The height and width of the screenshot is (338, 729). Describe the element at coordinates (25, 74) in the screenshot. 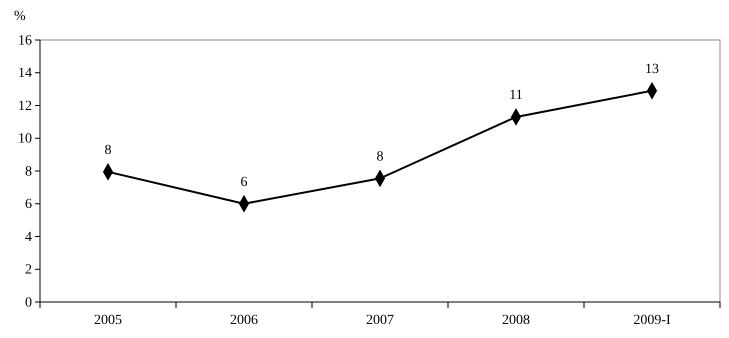

I see `y-tick-label: 14` at that location.